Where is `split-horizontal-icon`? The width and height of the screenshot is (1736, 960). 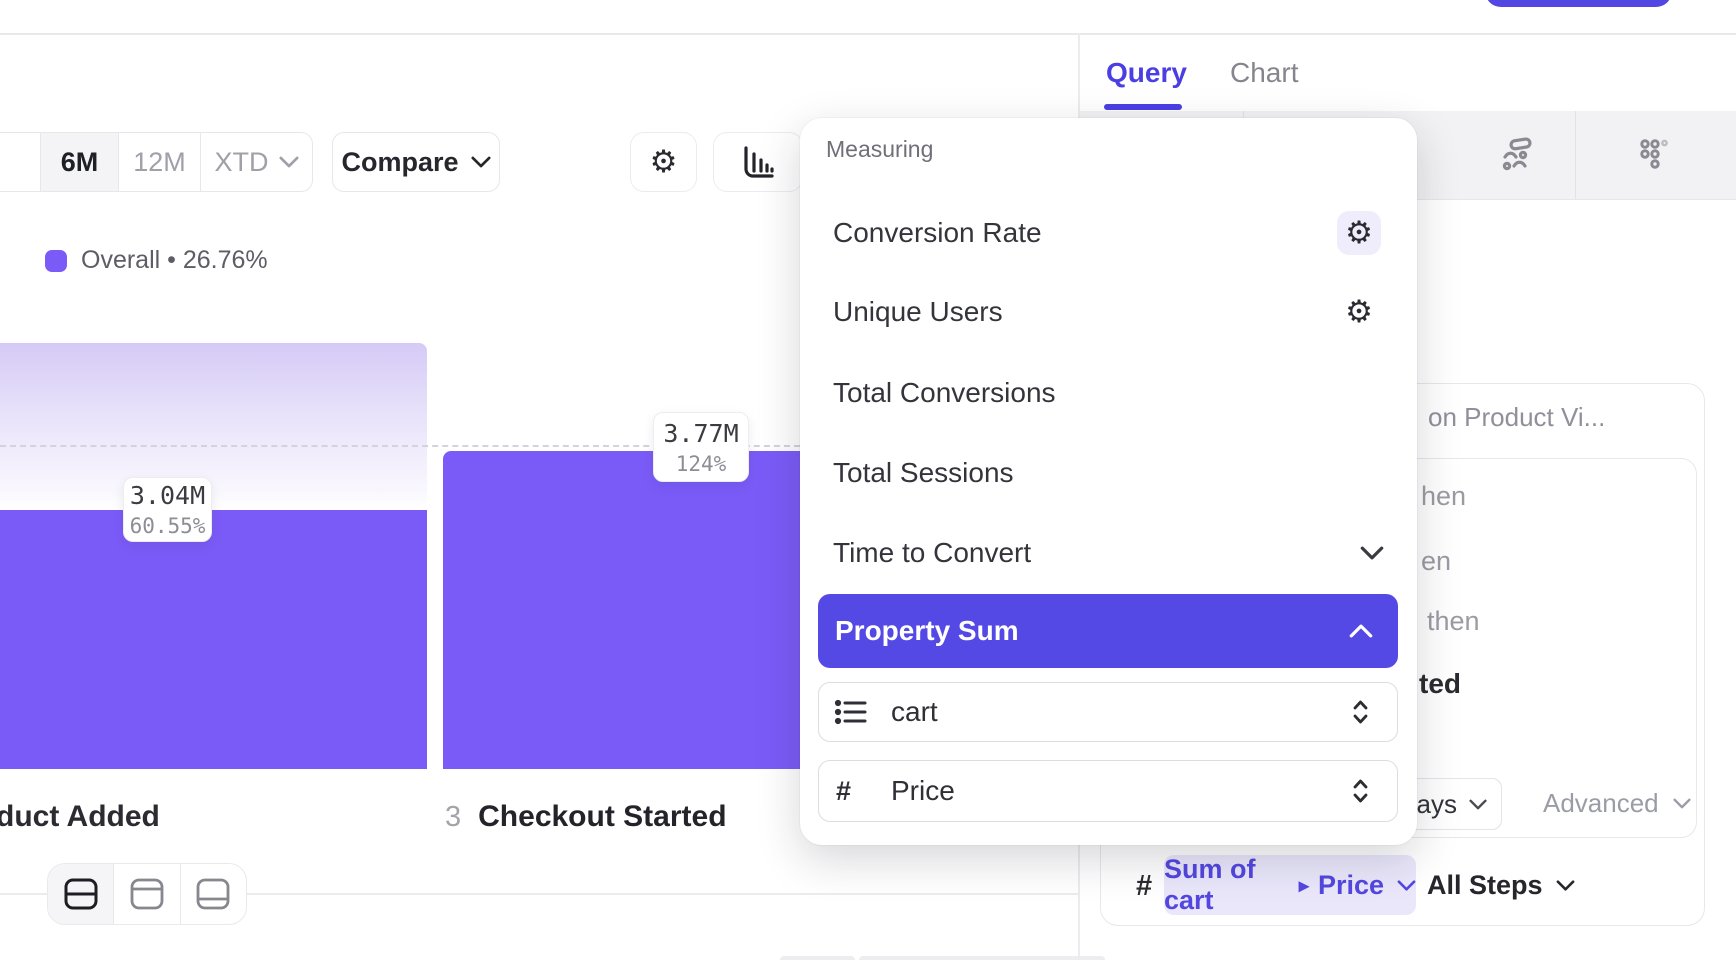 split-horizontal-icon is located at coordinates (81, 894).